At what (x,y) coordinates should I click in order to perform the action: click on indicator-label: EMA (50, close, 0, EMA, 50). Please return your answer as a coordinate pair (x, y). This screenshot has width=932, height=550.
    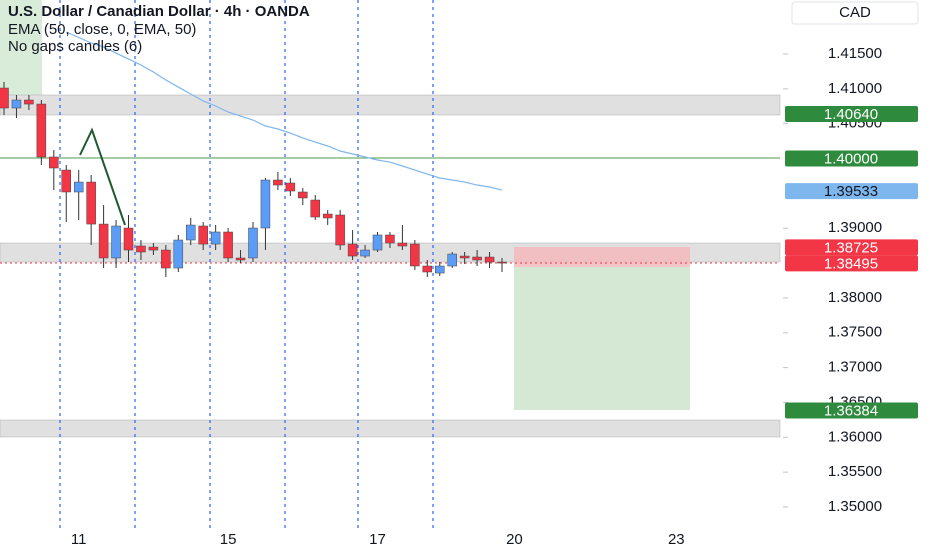
    Looking at the image, I should click on (102, 29).